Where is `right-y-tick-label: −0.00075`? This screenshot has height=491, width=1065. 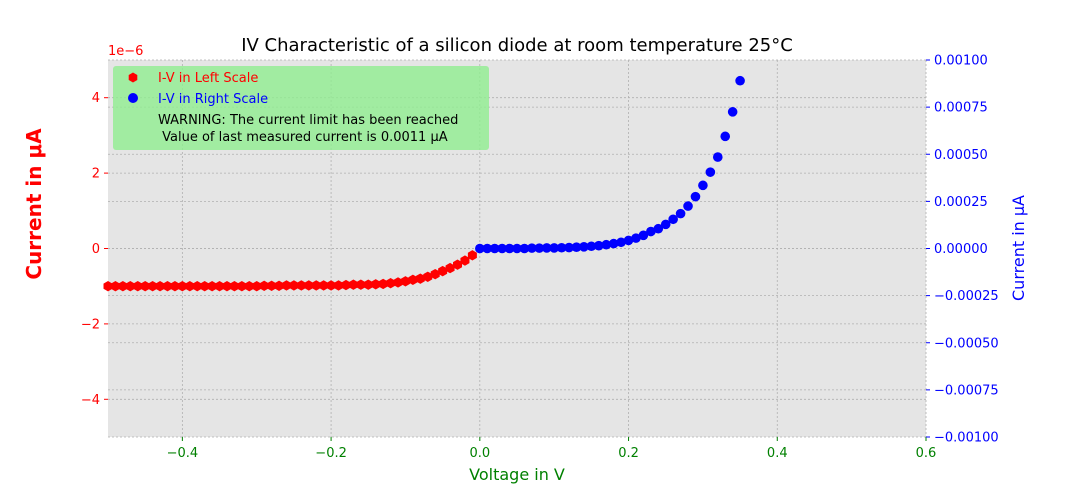 right-y-tick-label: −0.00075 is located at coordinates (966, 390).